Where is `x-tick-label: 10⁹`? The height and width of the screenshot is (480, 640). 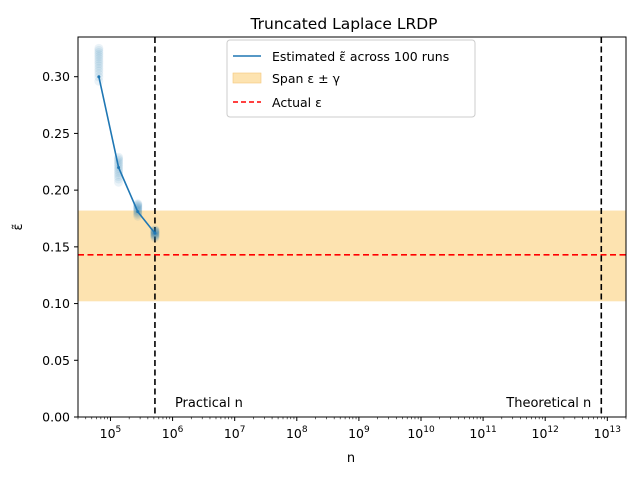 x-tick-label: 10⁹ is located at coordinates (359, 433).